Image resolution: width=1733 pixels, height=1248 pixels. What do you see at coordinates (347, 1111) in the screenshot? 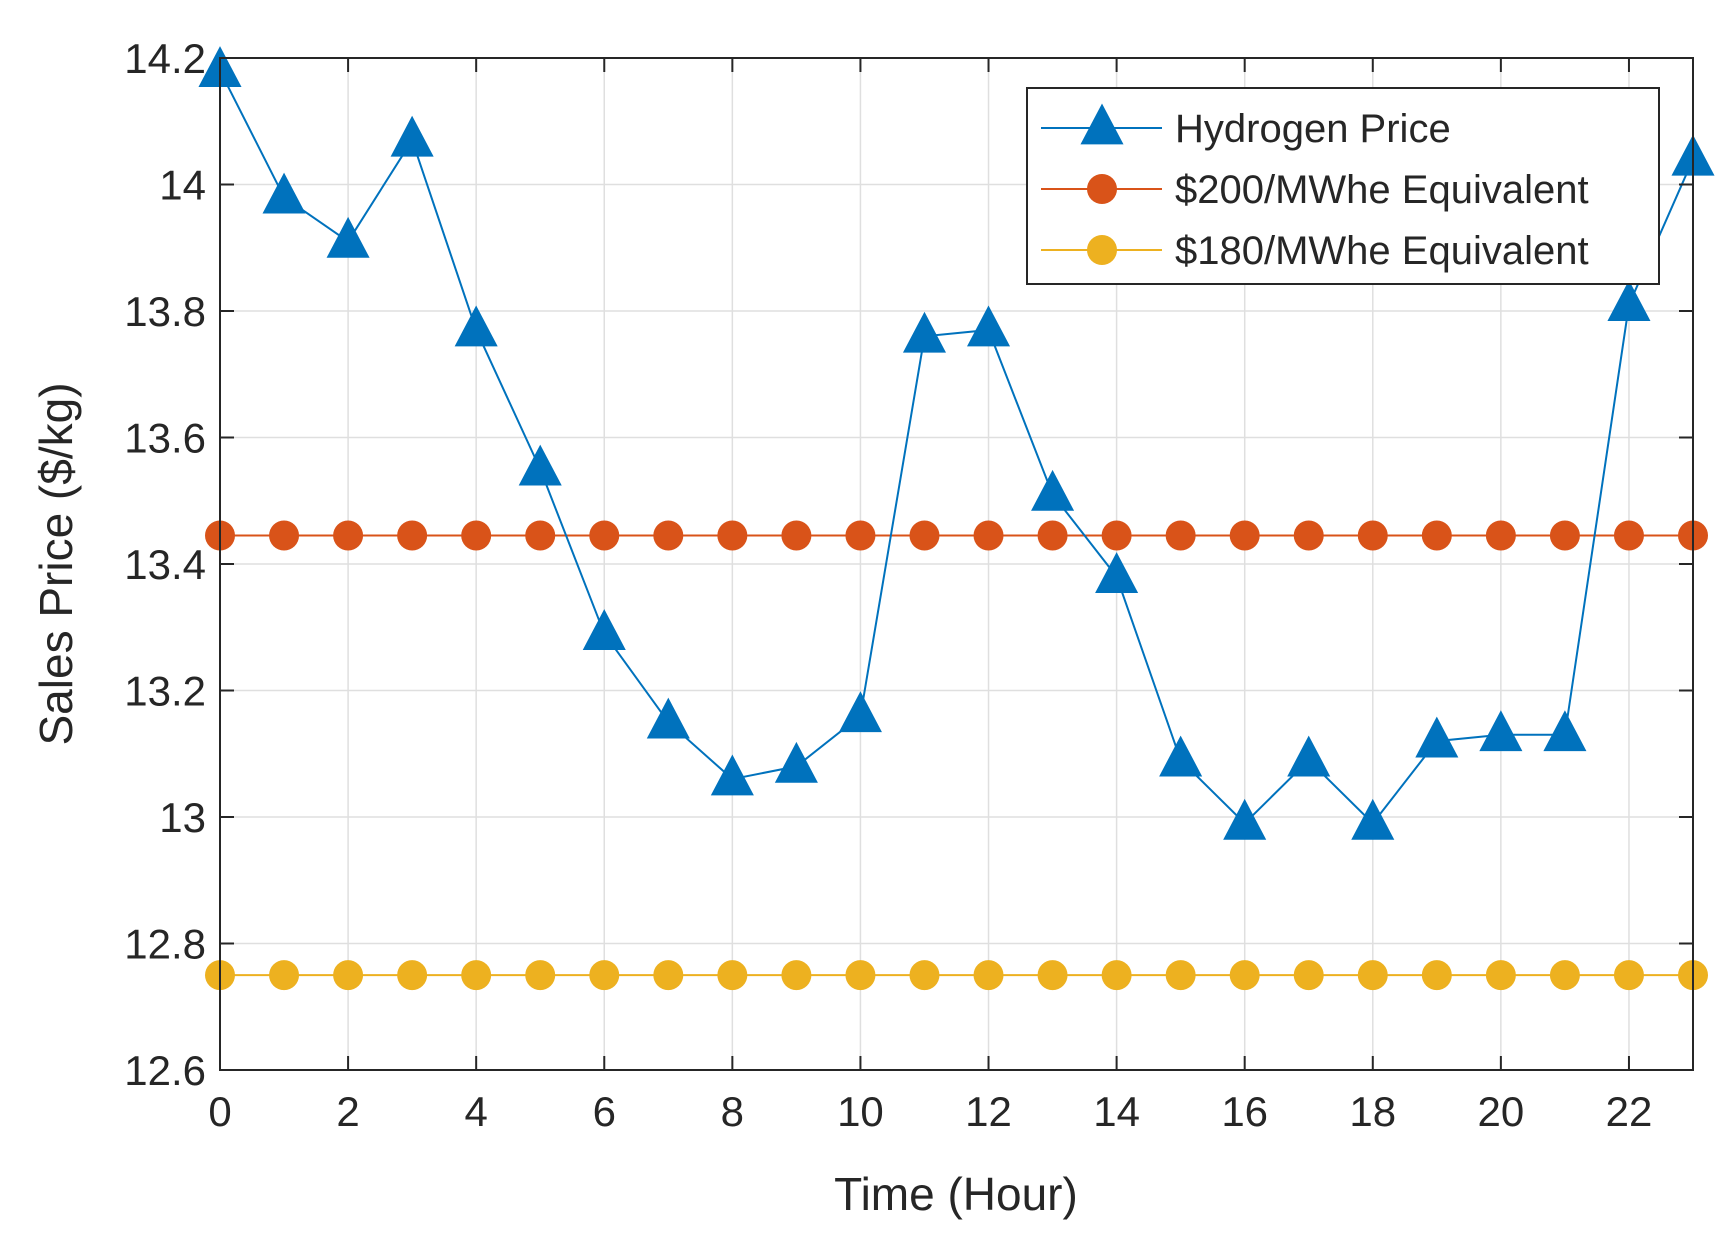
I see `x-tick-label: 2` at bounding box center [347, 1111].